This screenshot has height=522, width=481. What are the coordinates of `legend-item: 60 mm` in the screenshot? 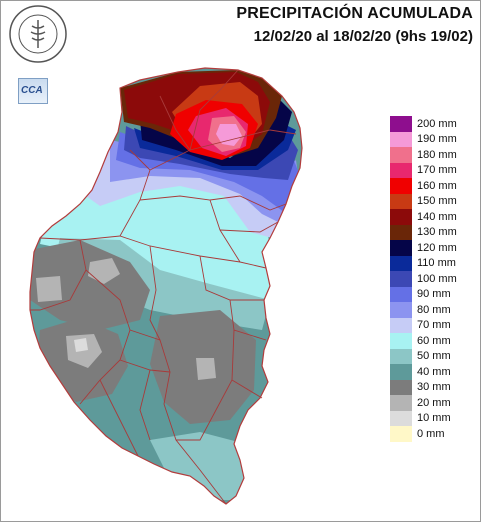 It's located at (423, 341).